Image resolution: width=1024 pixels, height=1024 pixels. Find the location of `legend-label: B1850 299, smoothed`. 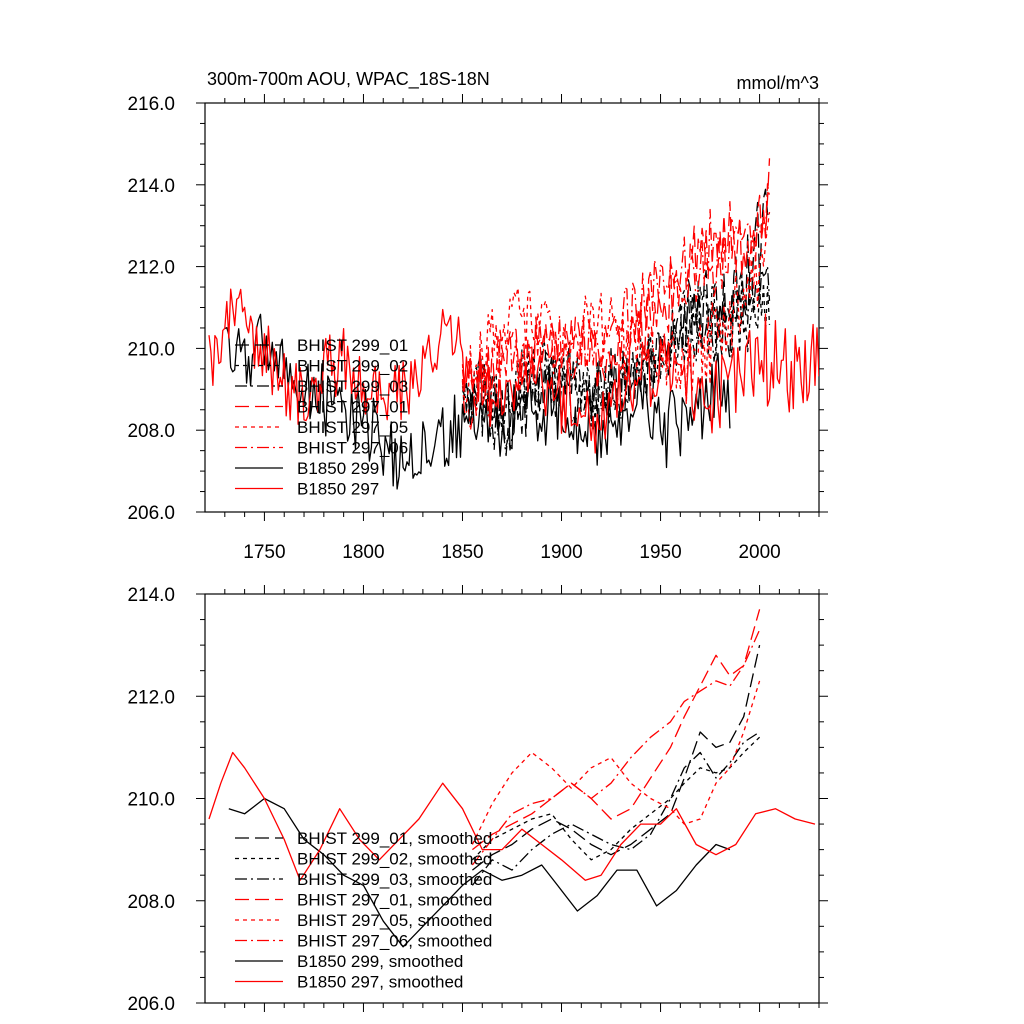

legend-label: B1850 299, smoothed is located at coordinates (380, 961).